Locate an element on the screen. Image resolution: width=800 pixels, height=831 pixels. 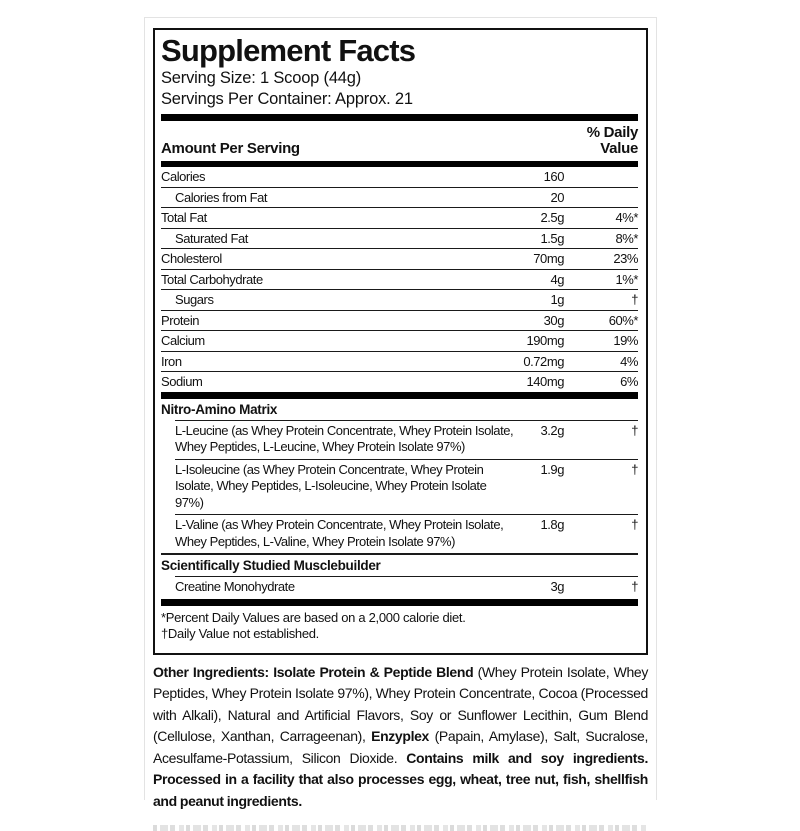
servings-per-container: Servings Per Container: Approx. 21 is located at coordinates (287, 99).